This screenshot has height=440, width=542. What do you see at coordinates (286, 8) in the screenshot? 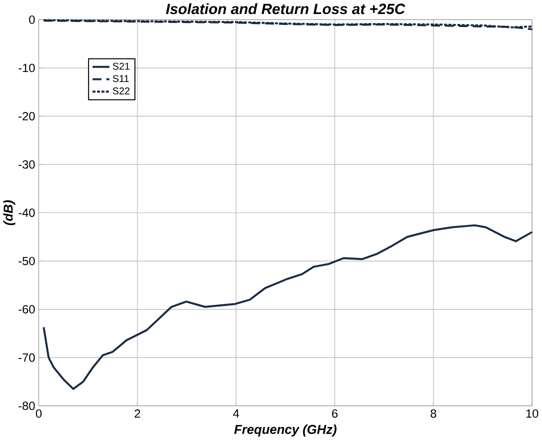
I see `chart-title: Isolation and Return Loss at +25C` at bounding box center [286, 8].